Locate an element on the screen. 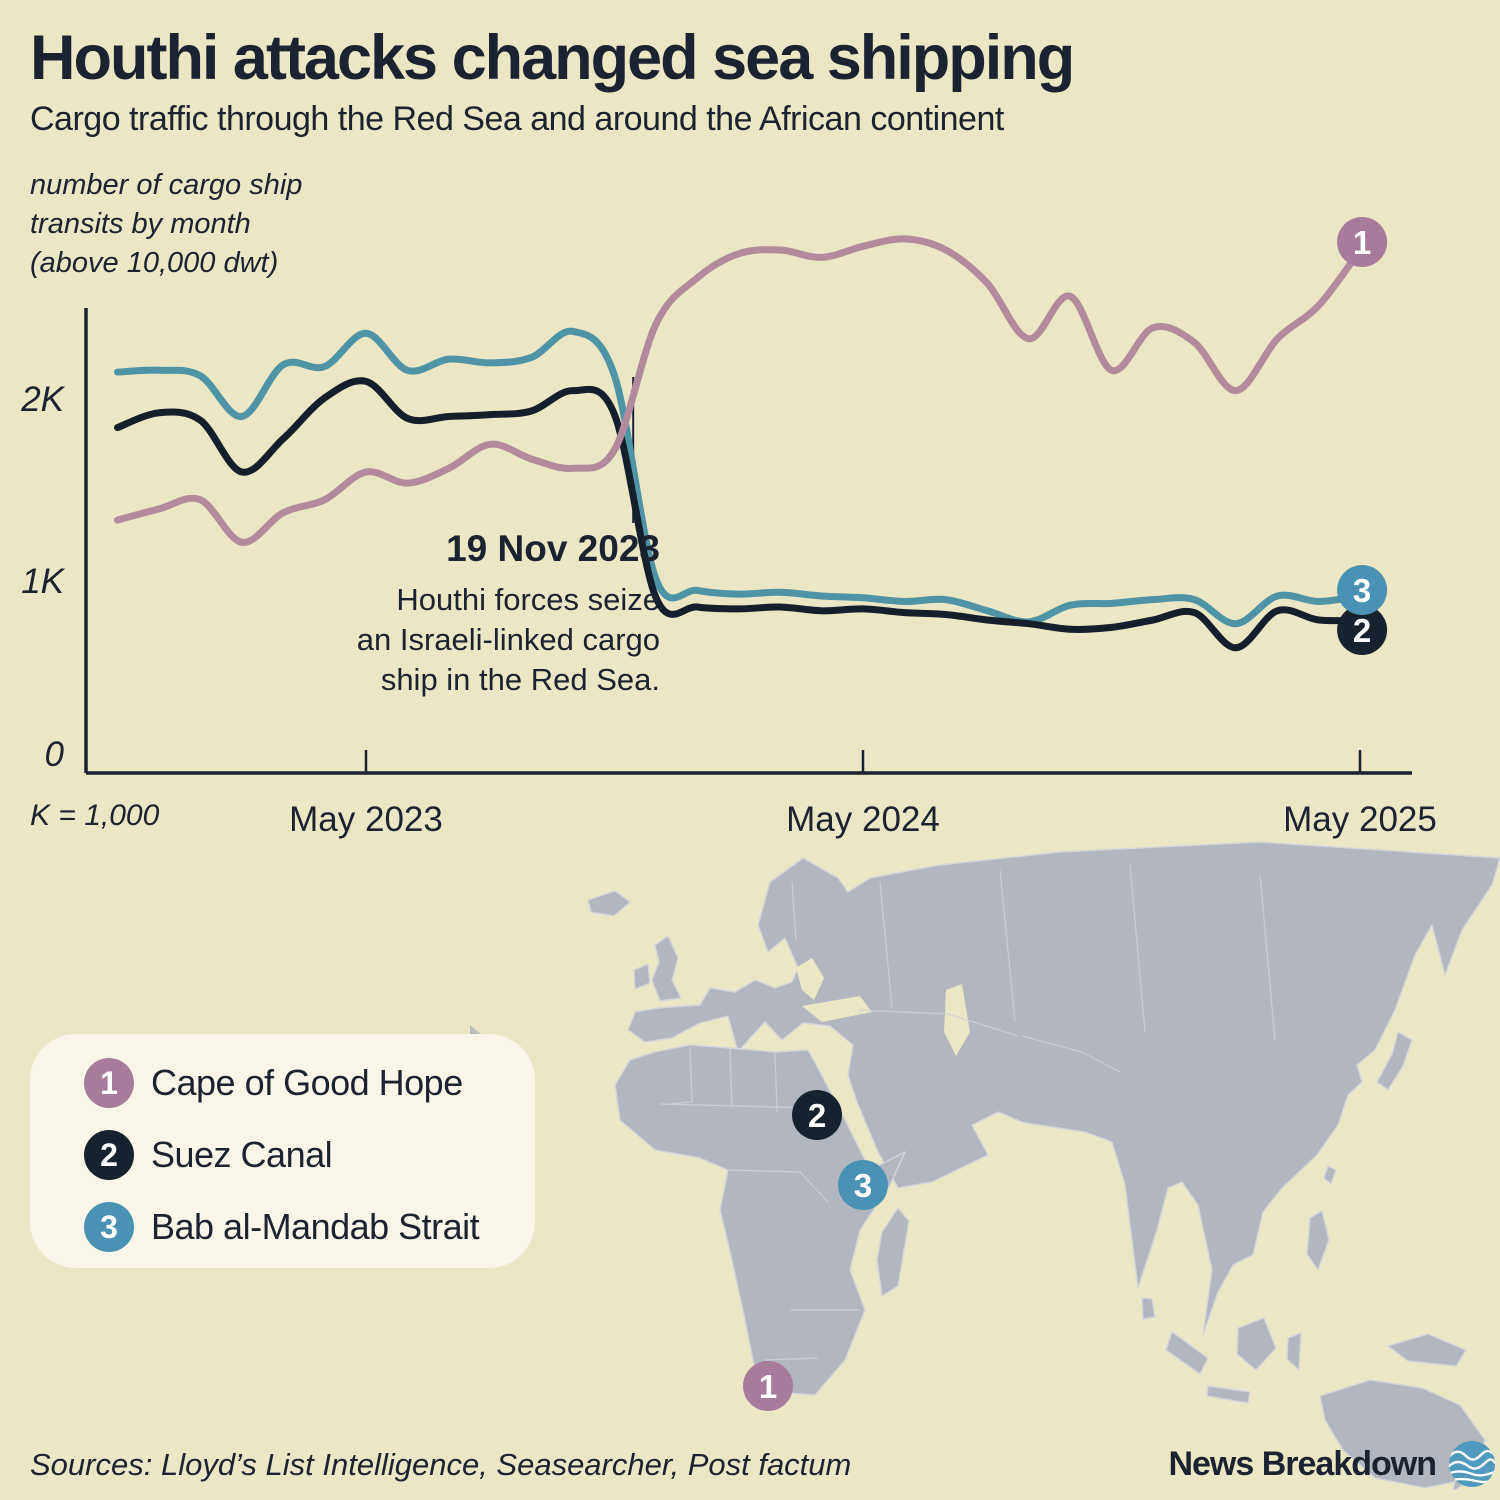 The width and height of the screenshot is (1500, 1500). map-marker-cape-of-good-hope: 1 is located at coordinates (768, 1386).